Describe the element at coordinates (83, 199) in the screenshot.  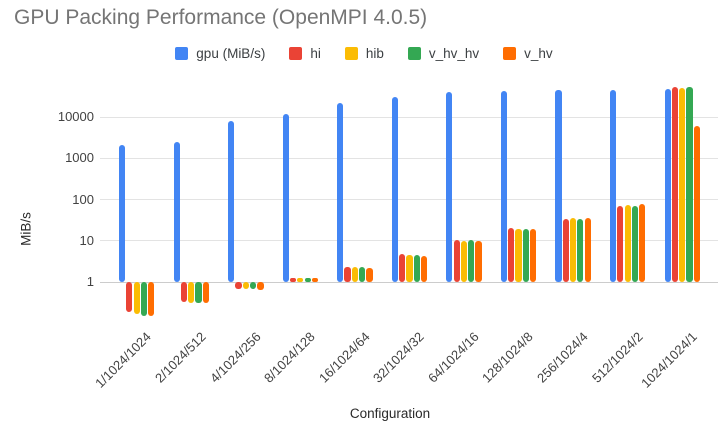
I see `y-tick-label: 100` at that location.